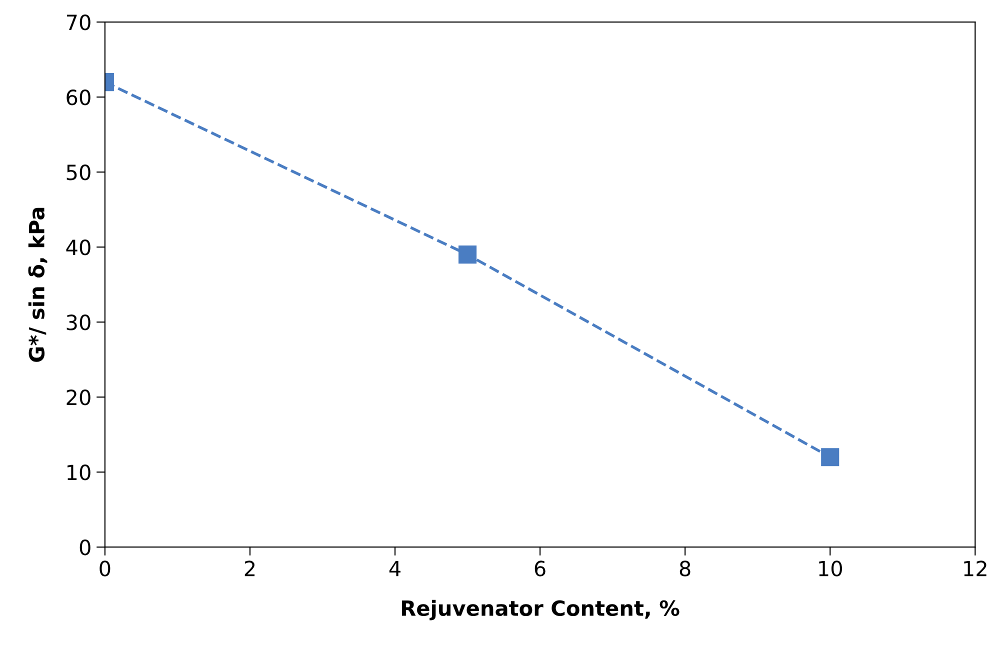 The width and height of the screenshot is (990, 649). I want to click on y-tick-label: 40, so click(78, 248).